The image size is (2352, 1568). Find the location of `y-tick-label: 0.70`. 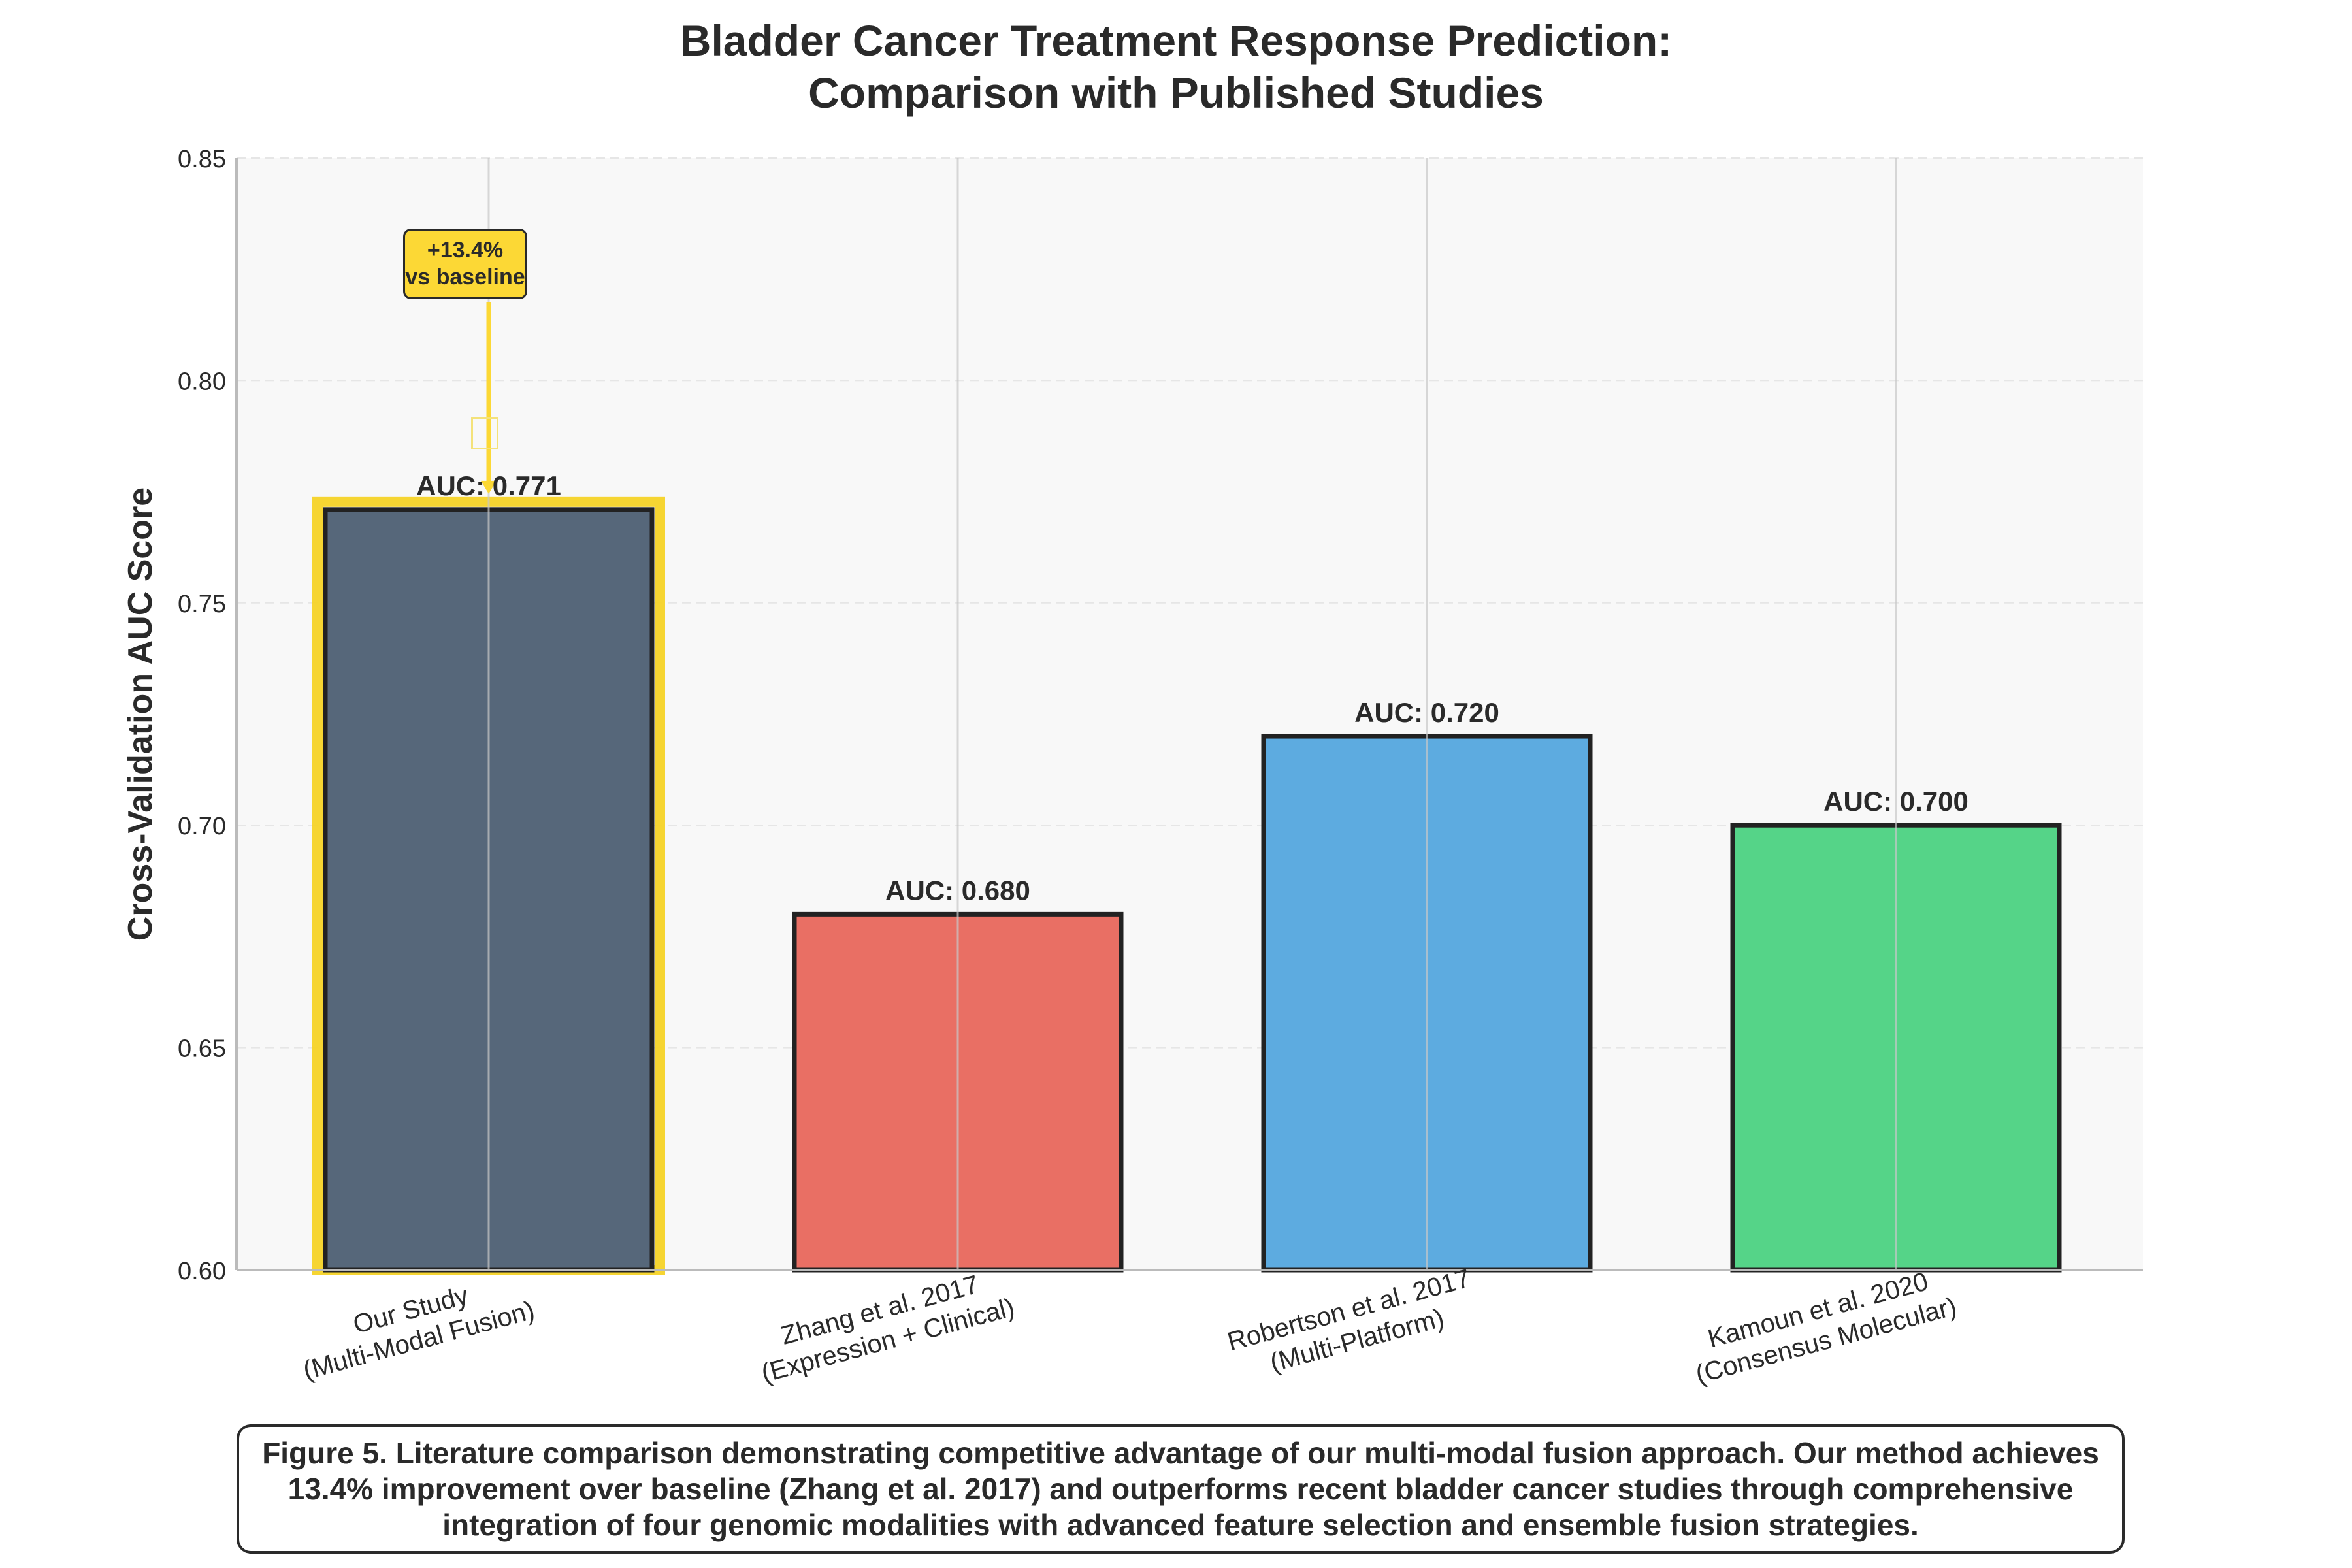

y-tick-label: 0.70 is located at coordinates (202, 826).